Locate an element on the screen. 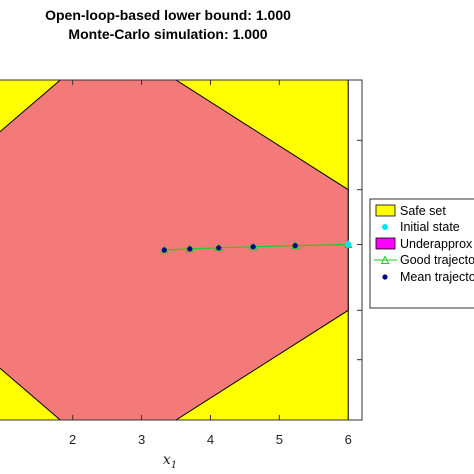  legend-swatch-safe-set is located at coordinates (385, 210).